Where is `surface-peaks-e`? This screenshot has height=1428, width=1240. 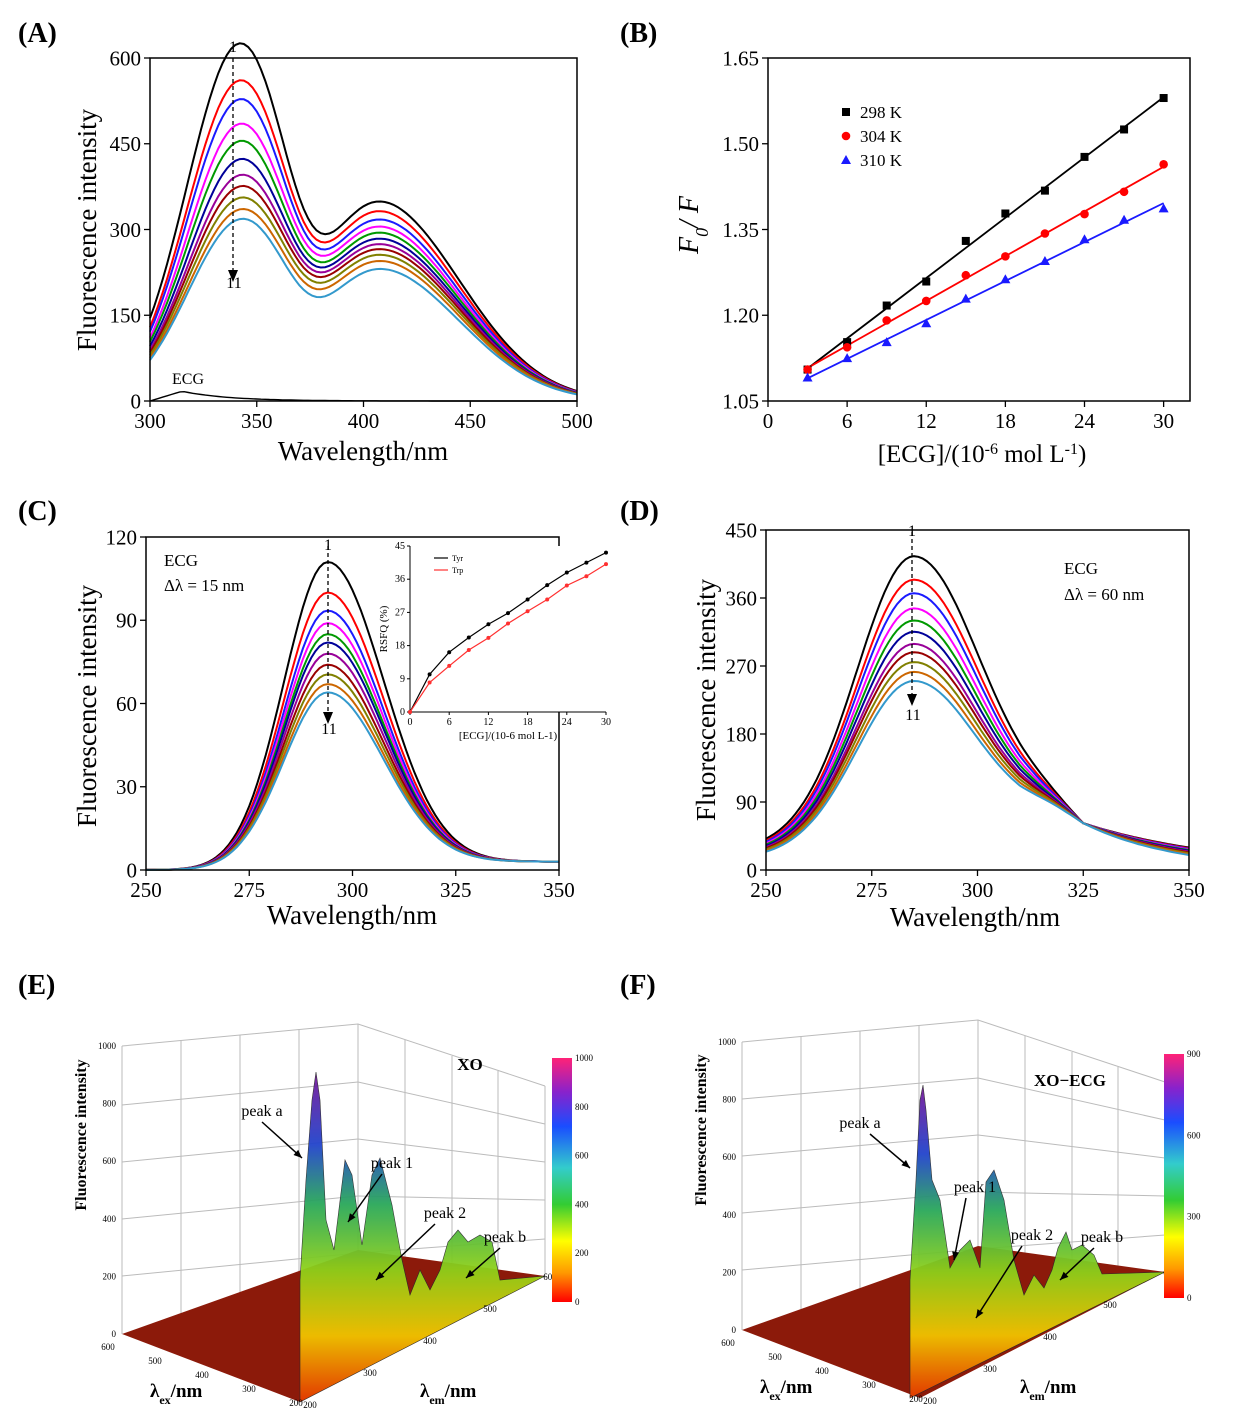
surface-peaks-e is located at coordinates (422, 1237).